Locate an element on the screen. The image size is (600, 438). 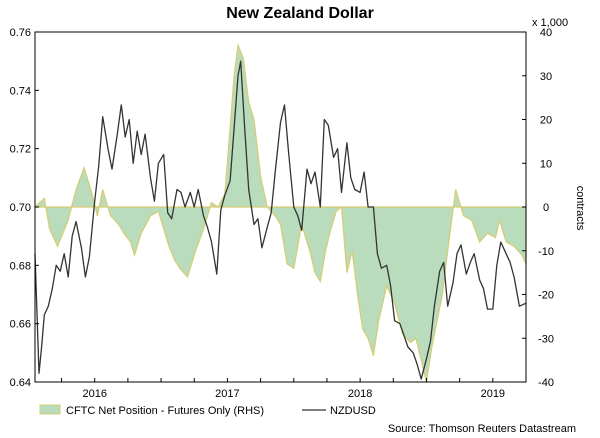
legend-label-cftc: CFTC Net Position - Futures Only (RHS) is located at coordinates (165, 411).